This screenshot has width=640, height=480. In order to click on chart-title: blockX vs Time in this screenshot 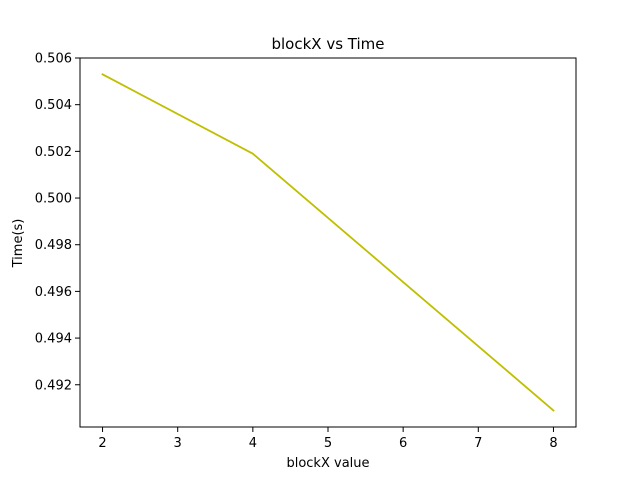, I will do `click(327, 44)`.